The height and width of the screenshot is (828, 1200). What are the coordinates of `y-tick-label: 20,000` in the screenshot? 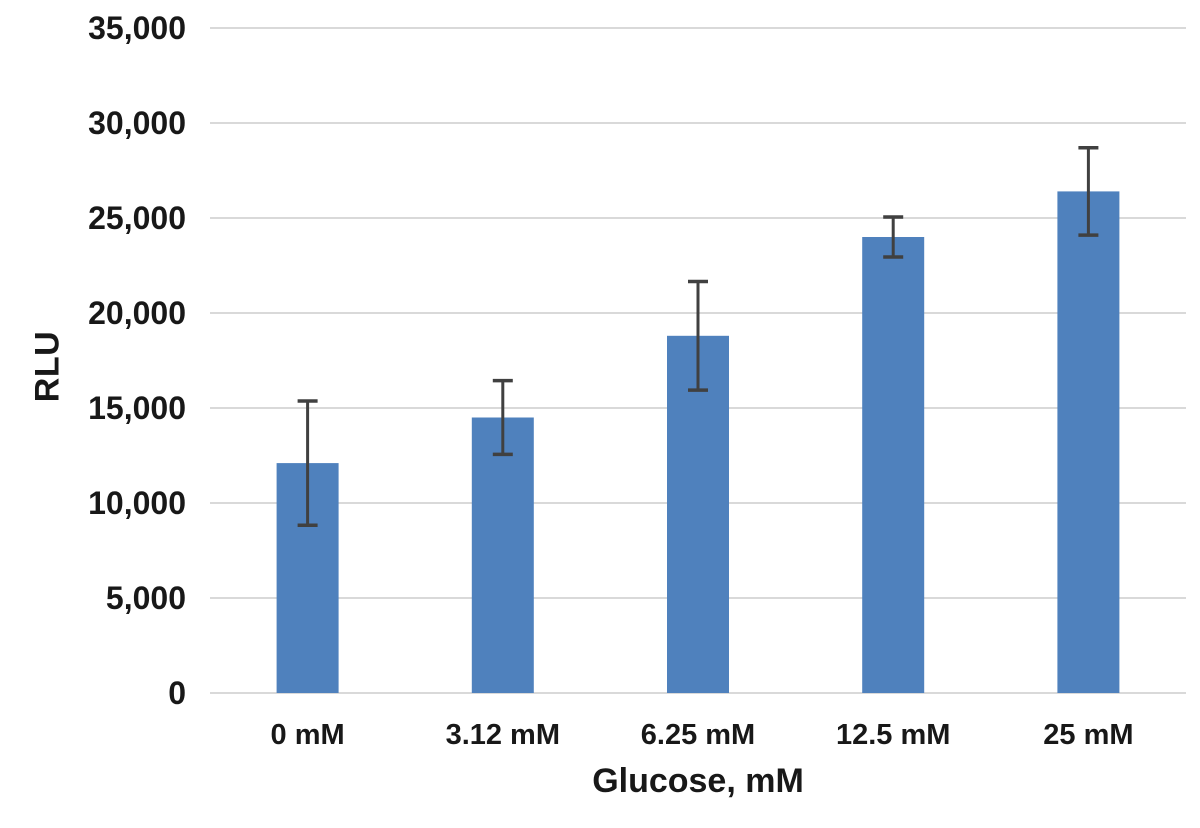 It's located at (137, 313).